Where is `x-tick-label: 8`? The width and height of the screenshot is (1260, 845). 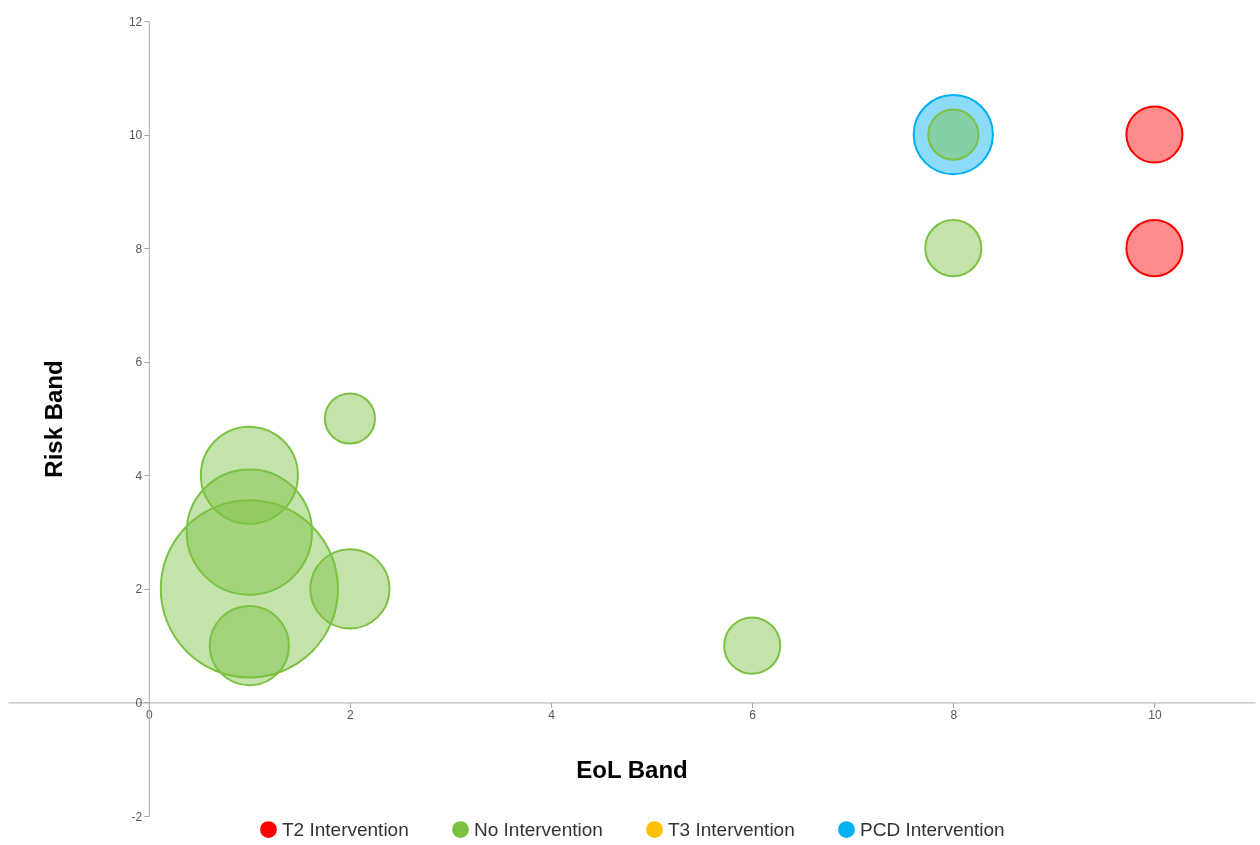
x-tick-label: 8 is located at coordinates (954, 714).